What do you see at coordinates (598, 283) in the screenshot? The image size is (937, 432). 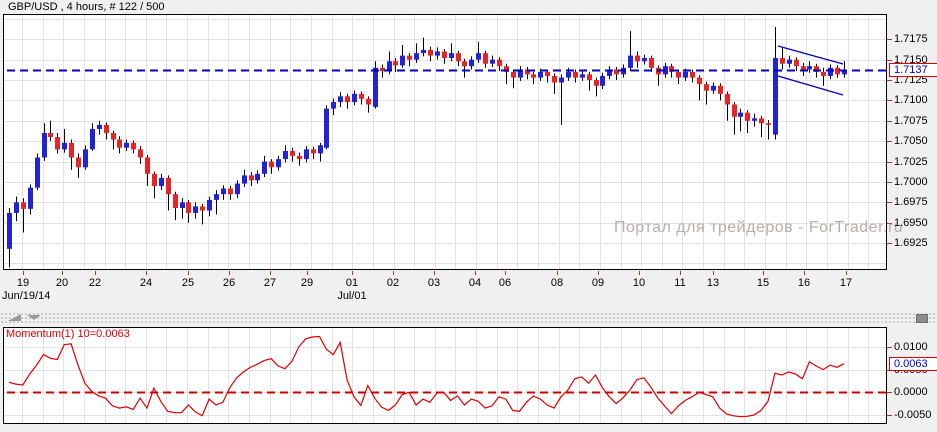 I see `time-axis-label: 09` at bounding box center [598, 283].